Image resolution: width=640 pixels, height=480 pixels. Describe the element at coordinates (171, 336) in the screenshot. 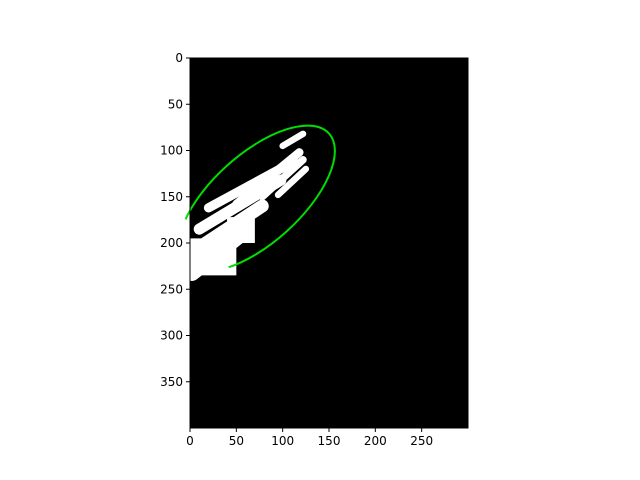

I see `y-tick-label: 300` at that location.